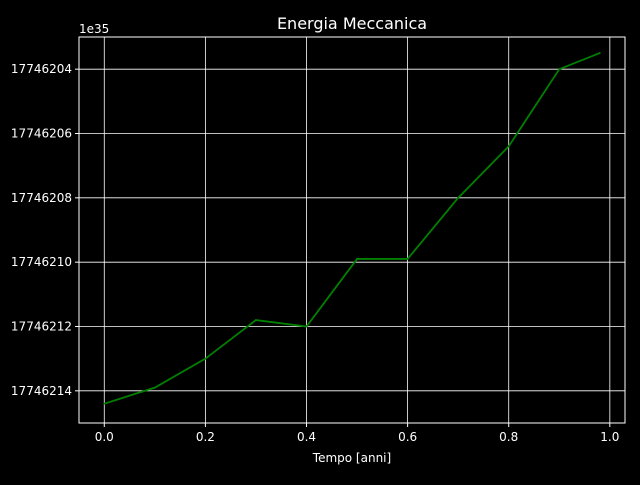  What do you see at coordinates (41, 327) in the screenshot?
I see `y-tick-label: 17746212` at bounding box center [41, 327].